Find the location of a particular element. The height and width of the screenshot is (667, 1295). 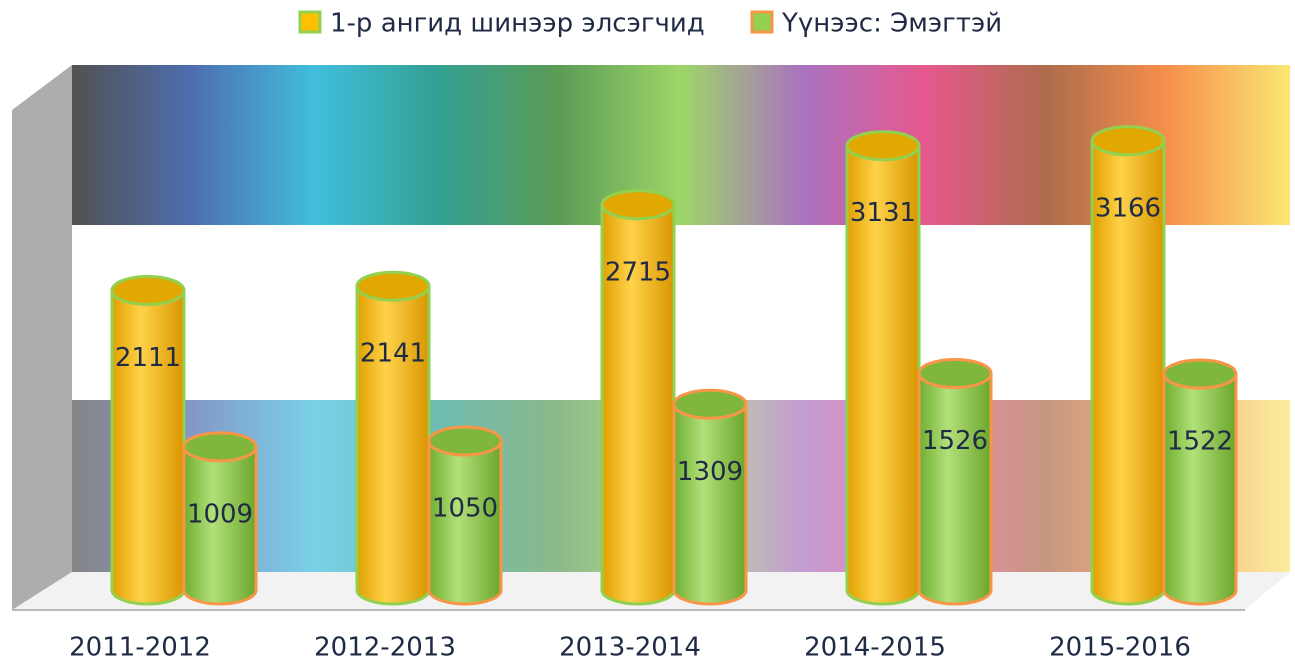

data-label: 1309 is located at coordinates (710, 472).